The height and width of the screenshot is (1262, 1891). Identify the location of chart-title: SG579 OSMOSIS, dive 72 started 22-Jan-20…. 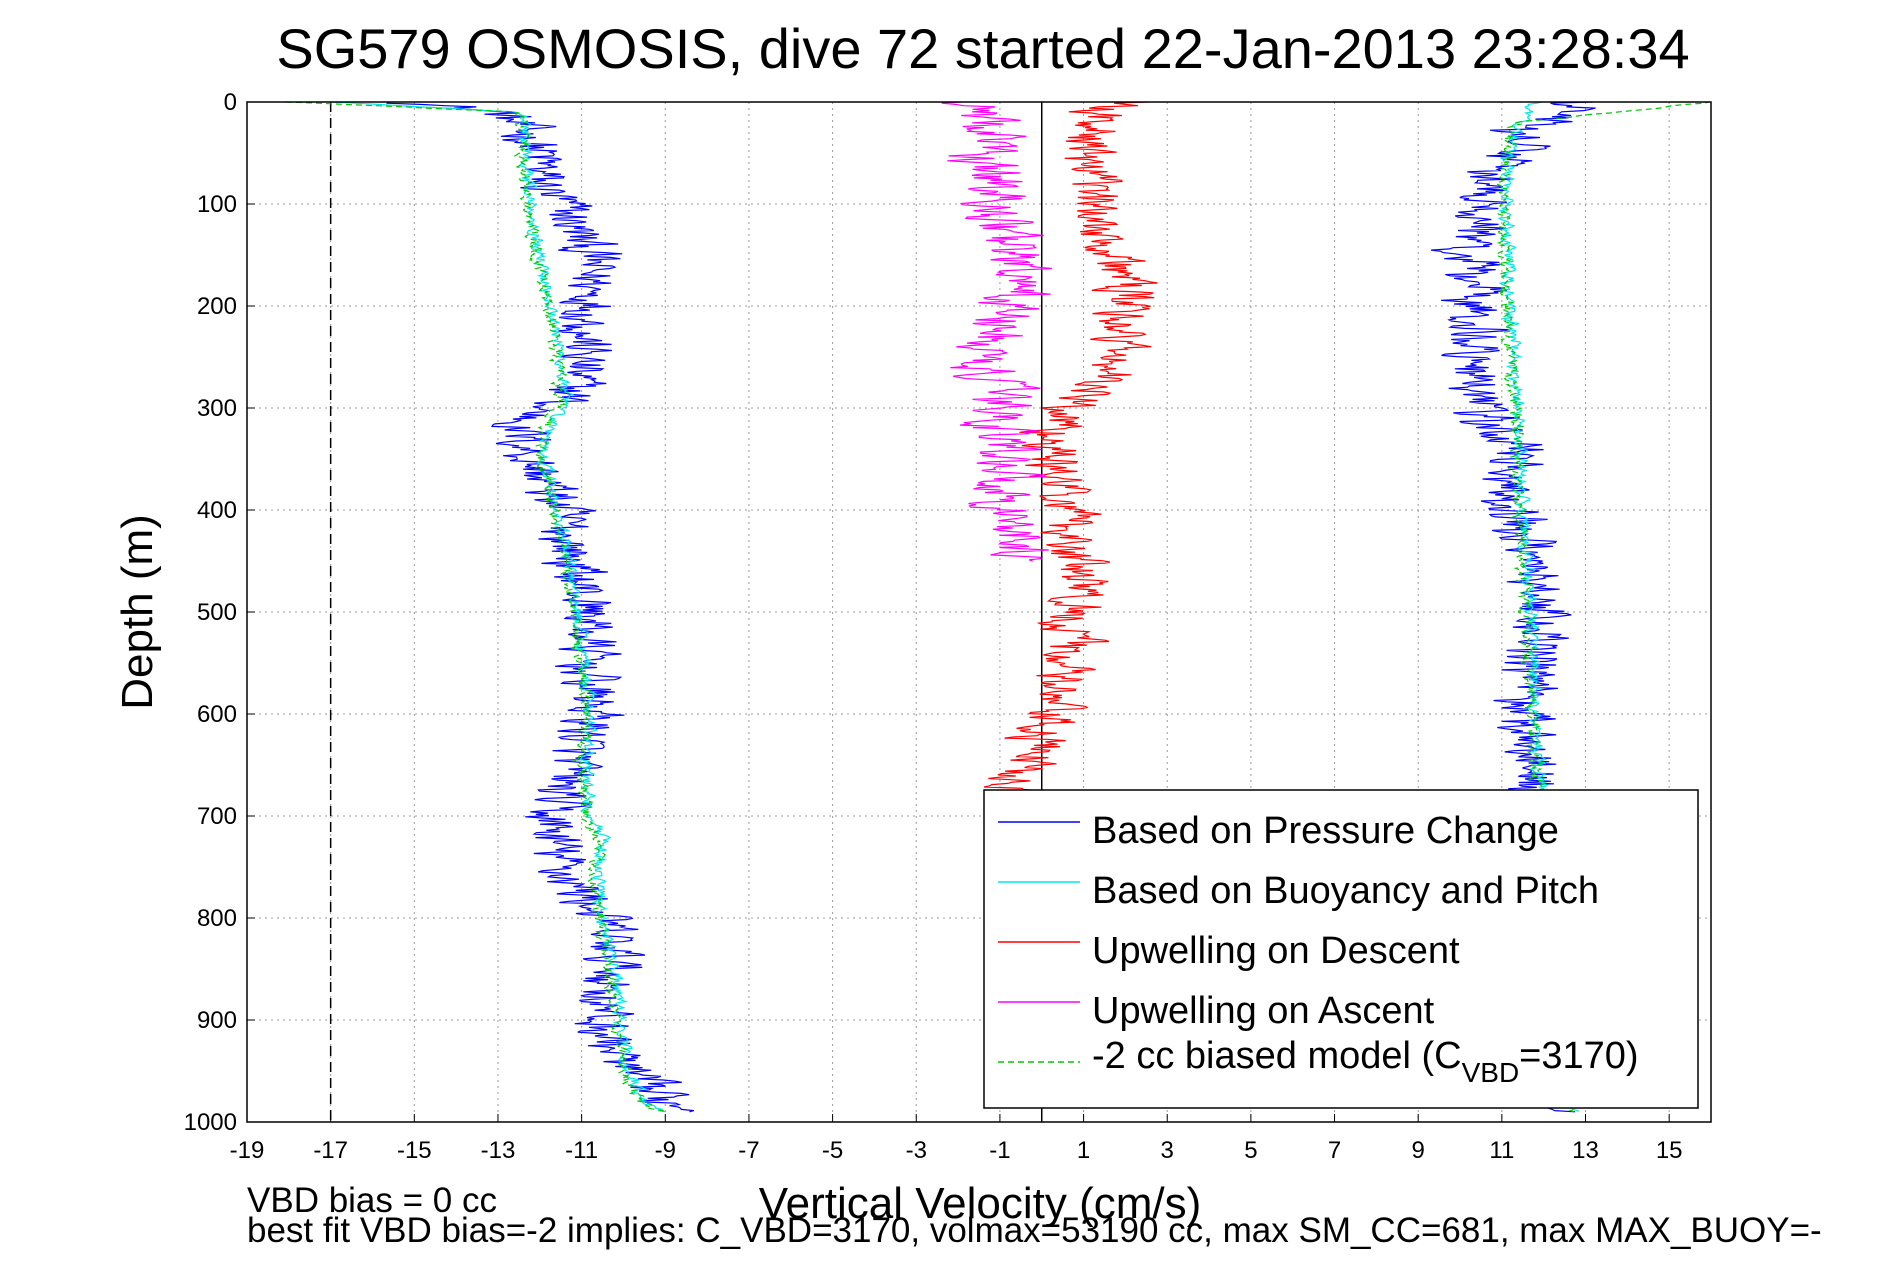
(982, 48).